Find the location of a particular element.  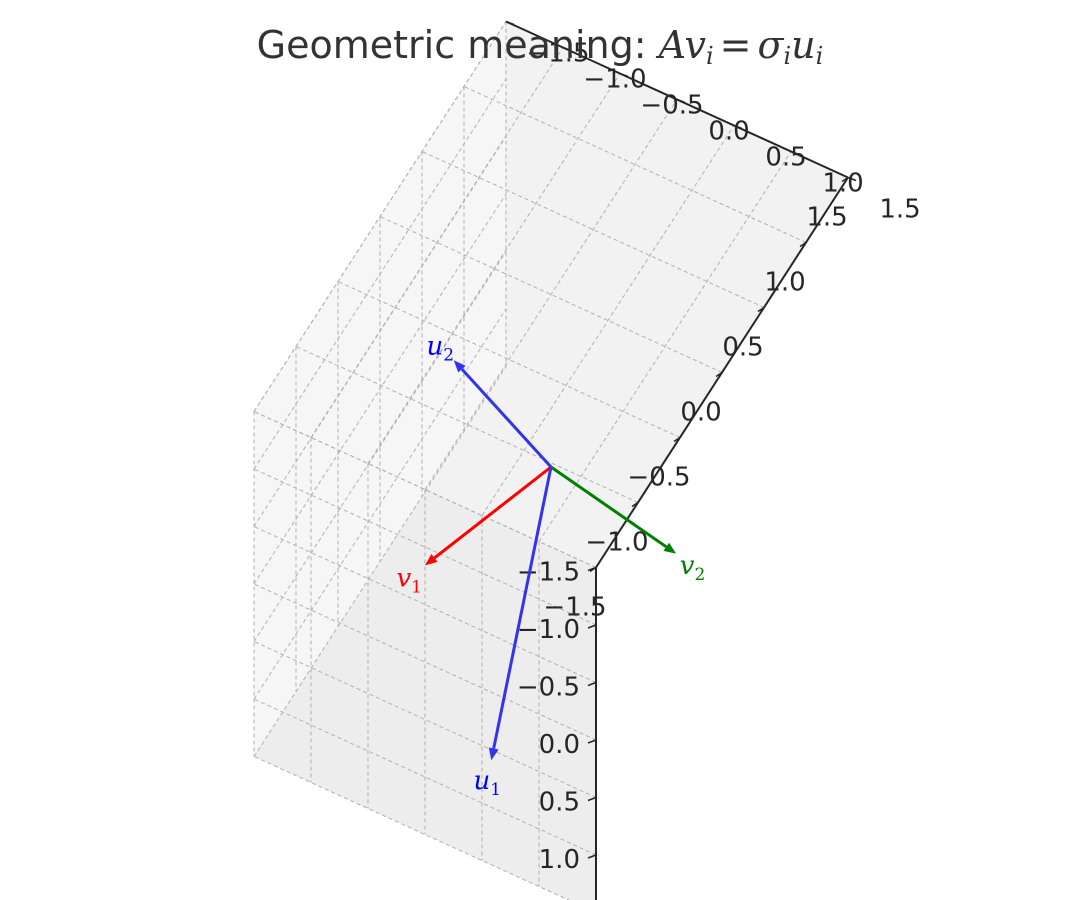

vector-label: v2 is located at coordinates (693, 568).